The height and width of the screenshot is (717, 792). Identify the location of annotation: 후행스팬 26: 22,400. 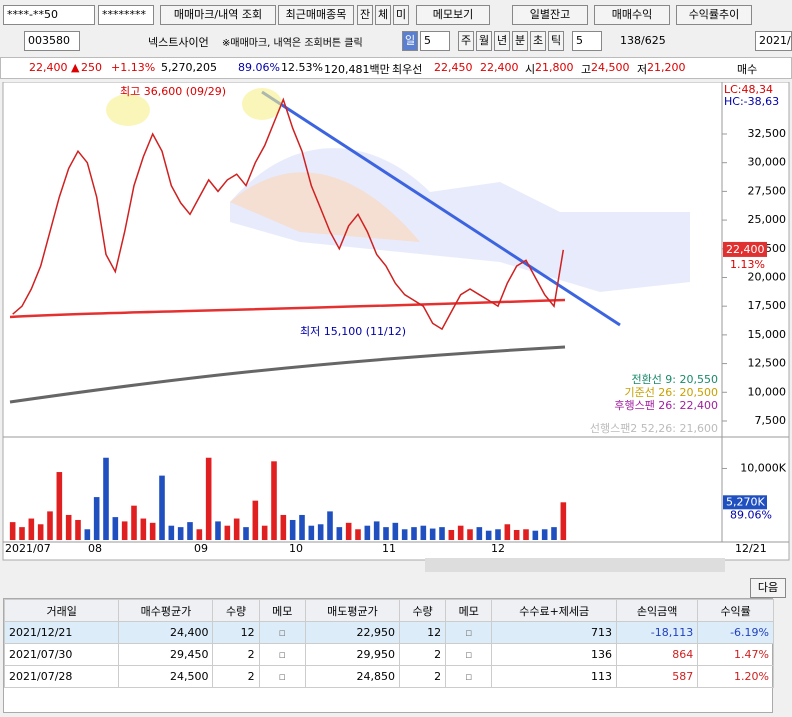
(666, 405).